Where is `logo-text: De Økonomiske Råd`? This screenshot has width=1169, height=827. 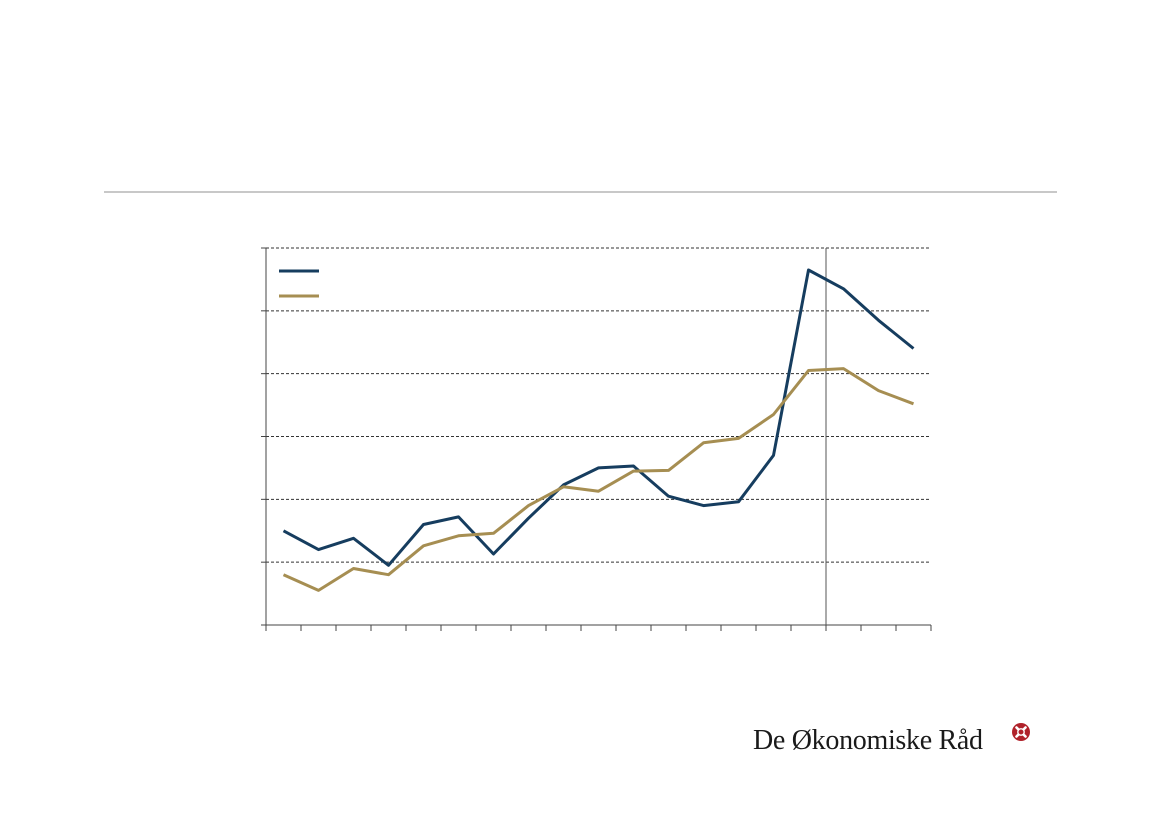 logo-text: De Økonomiske Råd is located at coordinates (868, 740).